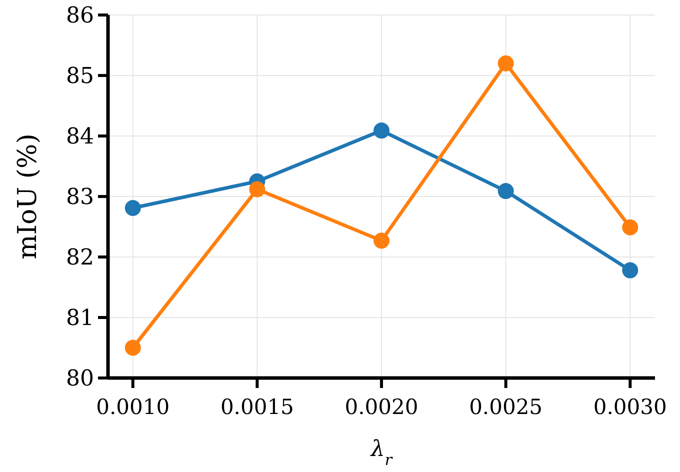 The image size is (680, 472). I want to click on y-tick-label: 85, so click(80, 77).